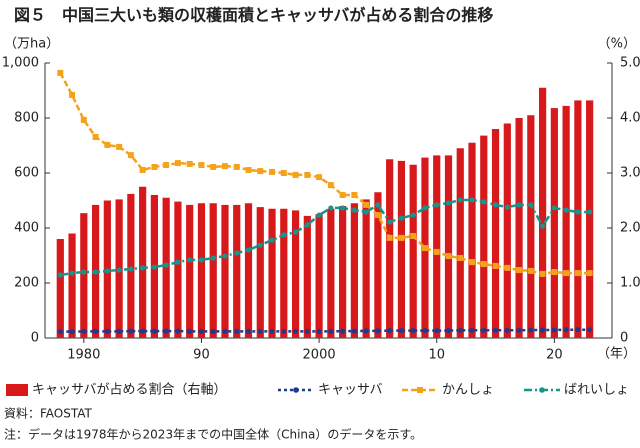 Image resolution: width=640 pixels, height=448 pixels. What do you see at coordinates (26, 228) in the screenshot?
I see `y-tick-label: 400` at bounding box center [26, 228].